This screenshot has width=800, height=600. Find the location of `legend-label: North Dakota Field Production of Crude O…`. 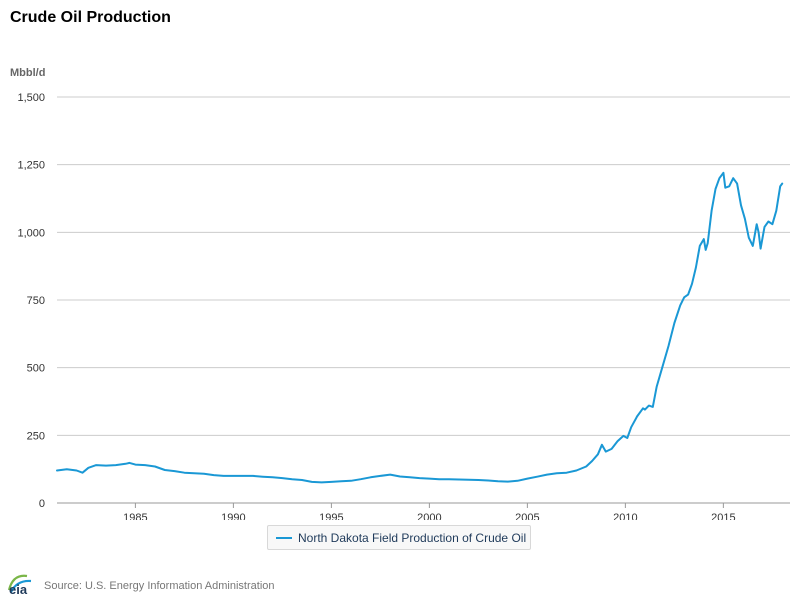

legend-label: North Dakota Field Production of Crude O… is located at coordinates (412, 537).